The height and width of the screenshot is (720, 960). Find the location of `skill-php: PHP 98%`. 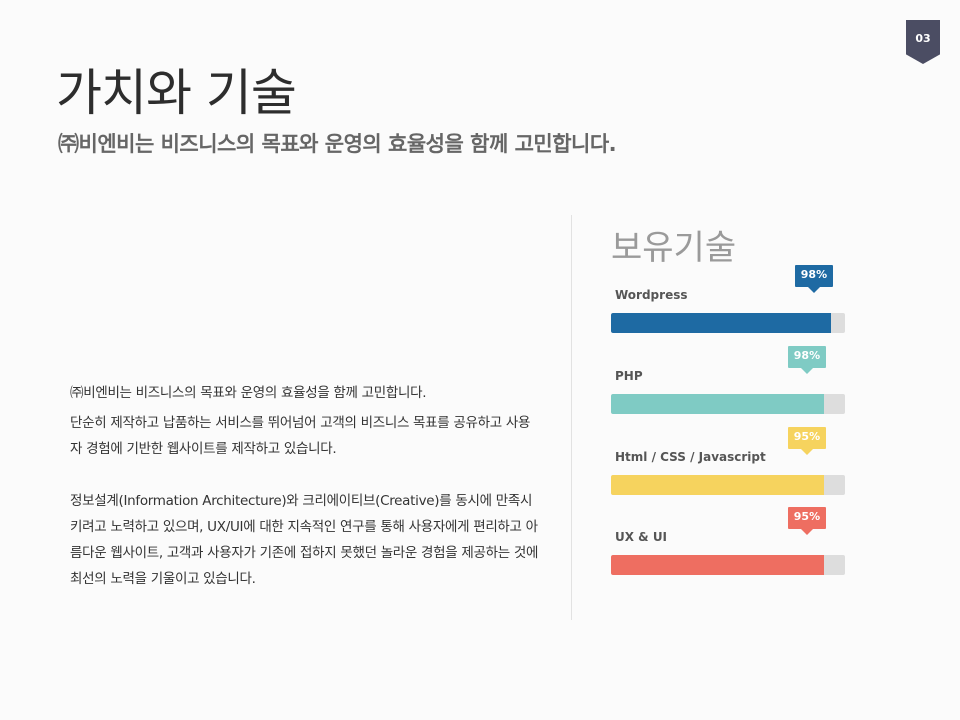

skill-php: PHP 98% is located at coordinates (728, 387).